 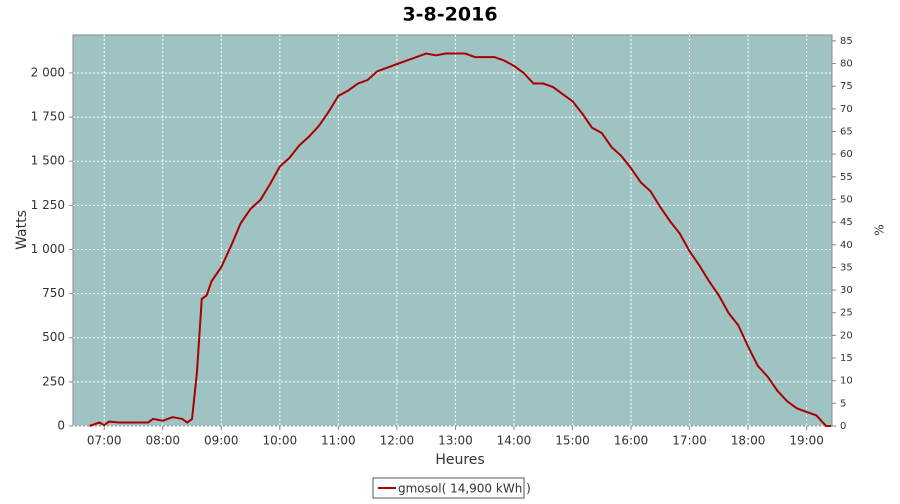 I want to click on y2-tick-label: 30, so click(x=846, y=290).